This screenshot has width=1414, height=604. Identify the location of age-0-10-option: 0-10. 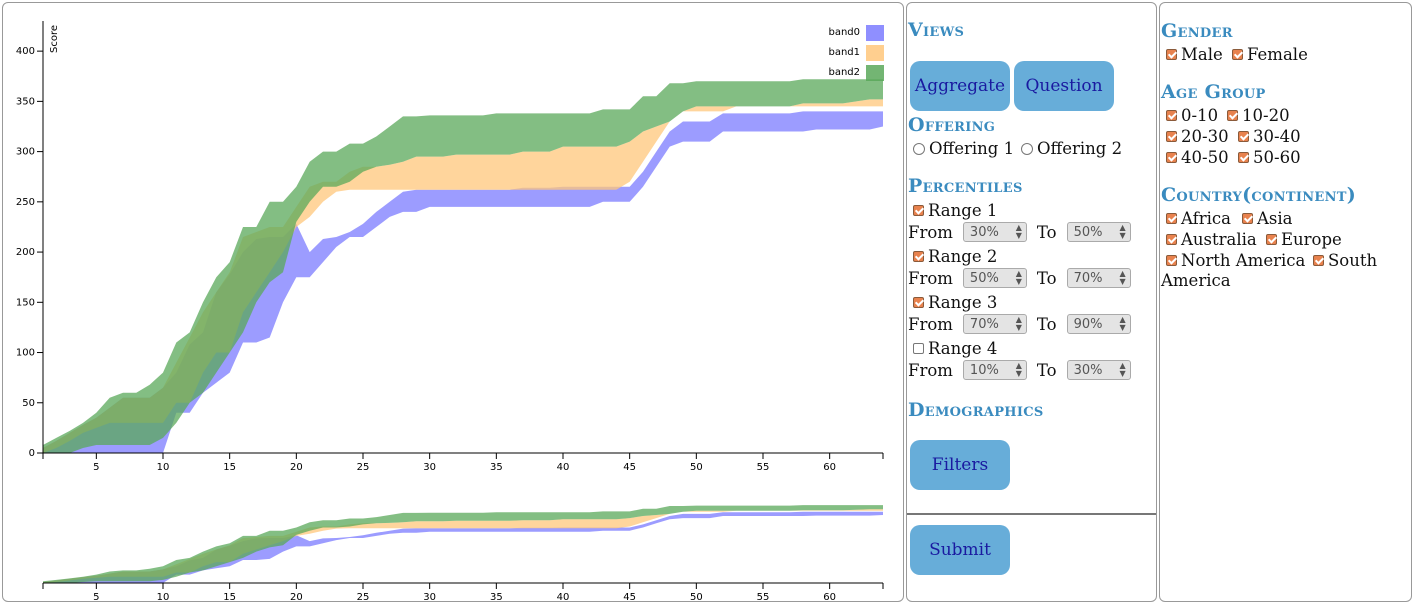
(1192, 115).